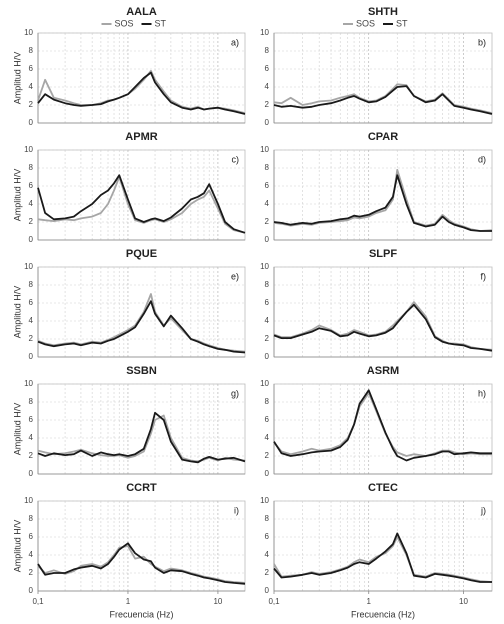 The image size is (504, 624). Describe the element at coordinates (141, 371) in the screenshot. I see `panel-title: SSBN` at that location.